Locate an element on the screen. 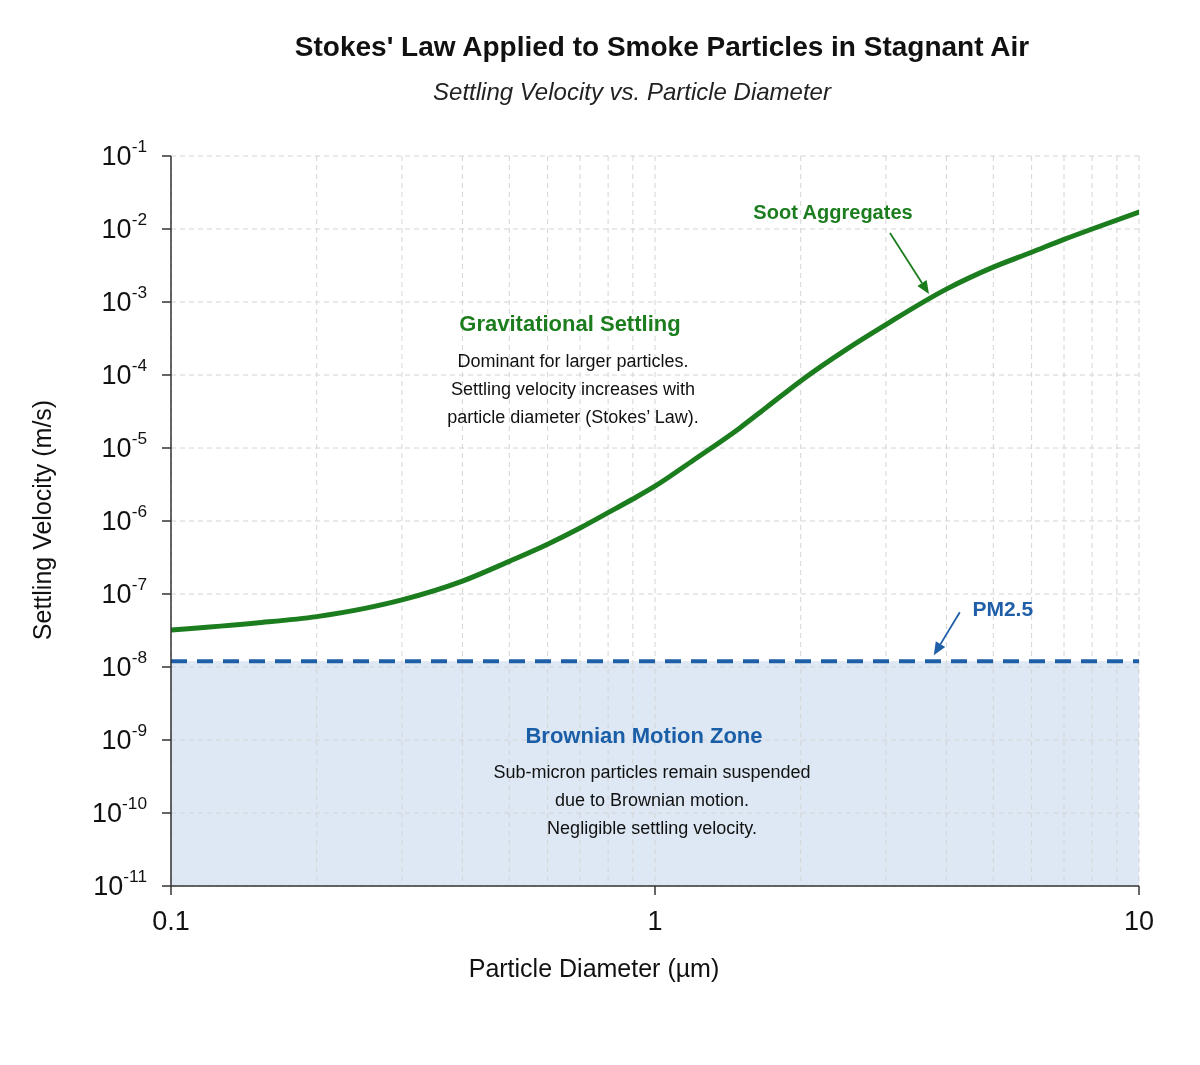 This screenshot has height=1065, width=1200. y-tick-label: 10$^{-7}$ is located at coordinates (124, 591).